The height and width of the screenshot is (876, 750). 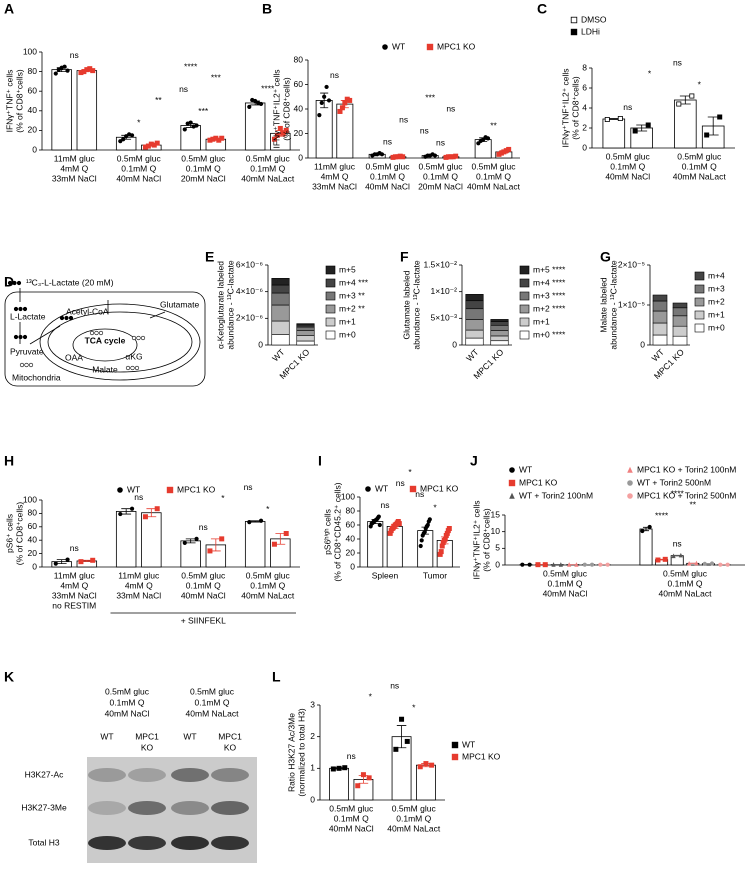 I want to click on y-axis-label: Malate labeled, so click(x=603, y=305).